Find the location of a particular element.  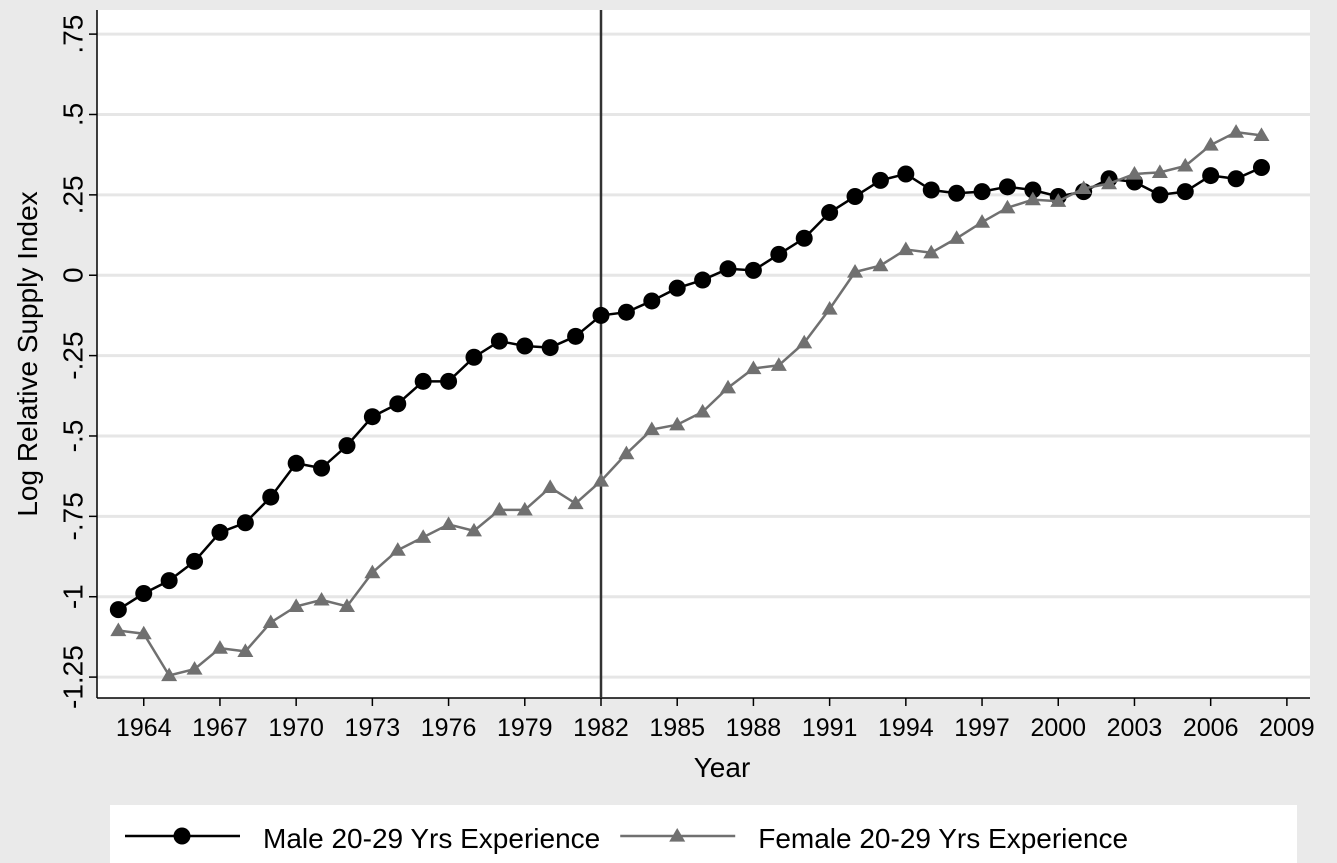

x-tick-label: 1964 is located at coordinates (144, 728).